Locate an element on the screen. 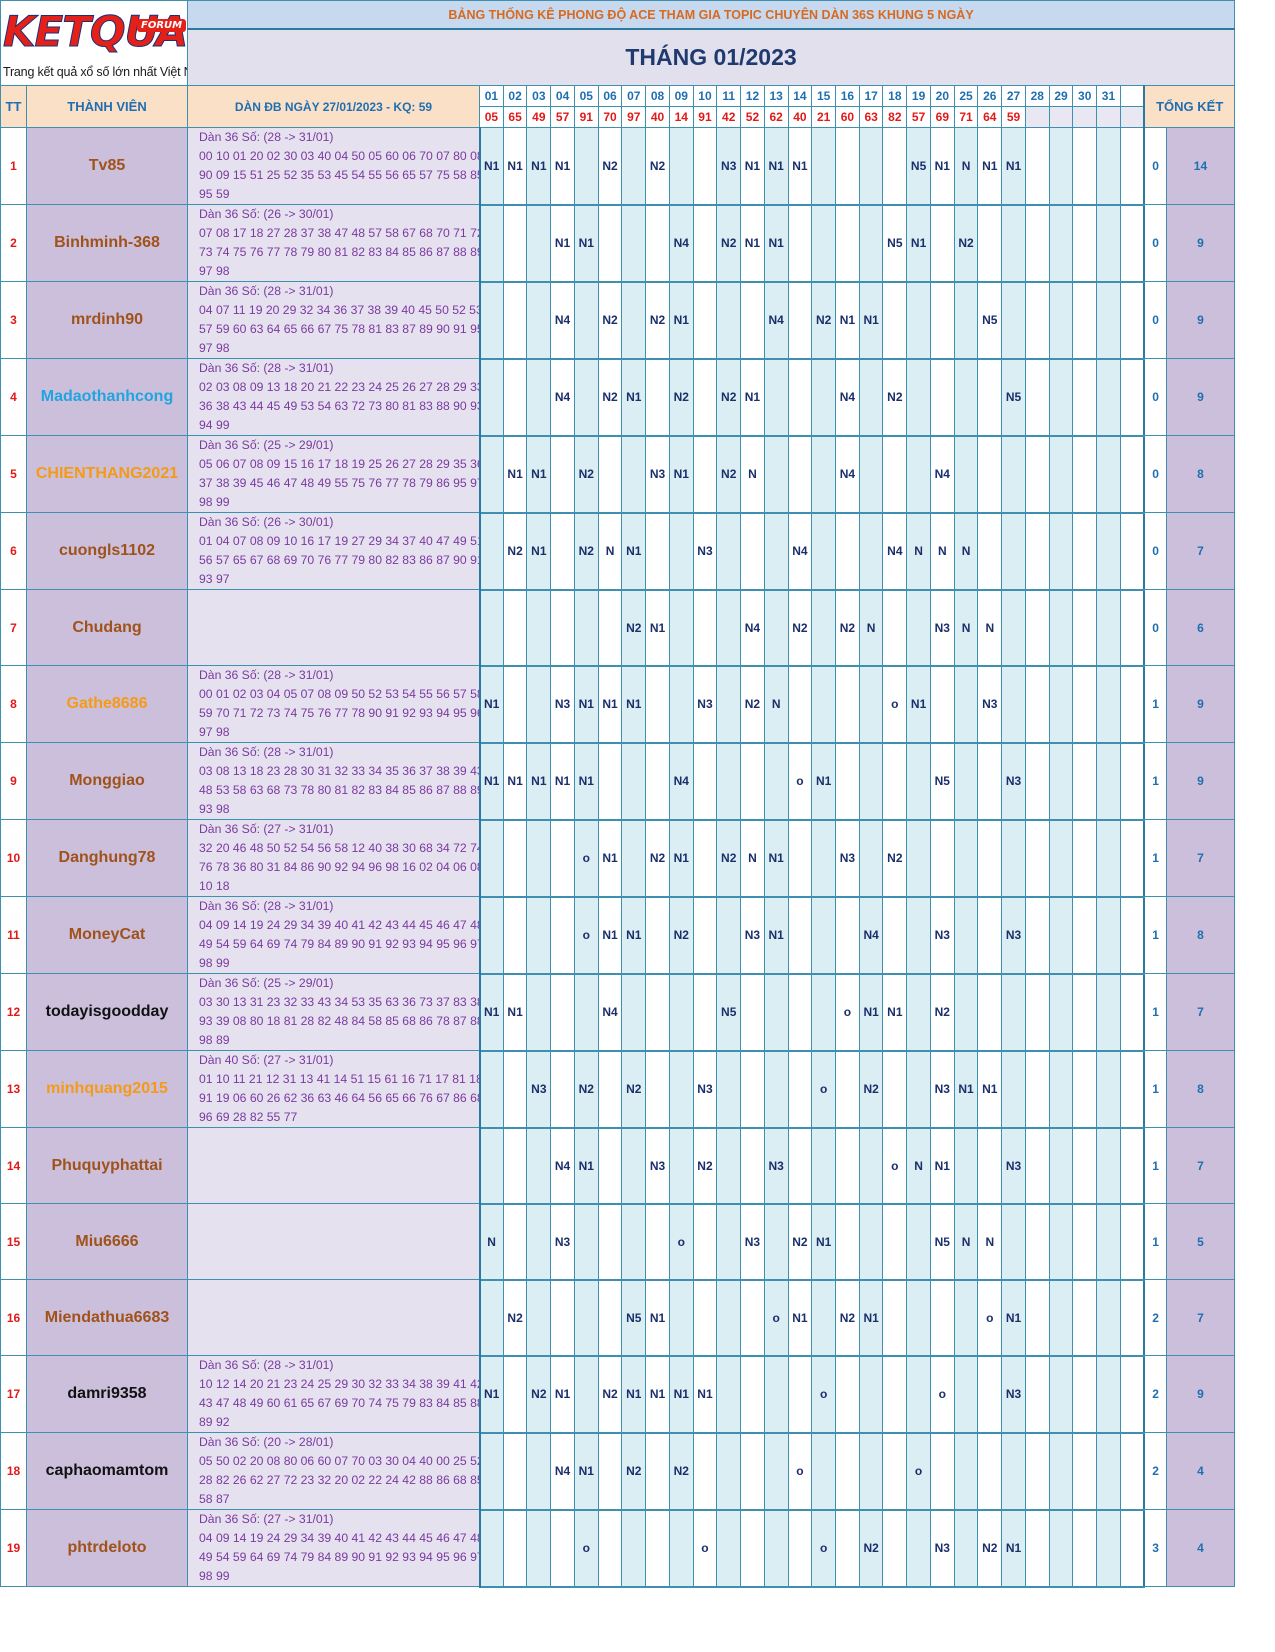 Image resolution: width=1275 pixels, height=1652 pixels. day-header: 10 is located at coordinates (705, 96).